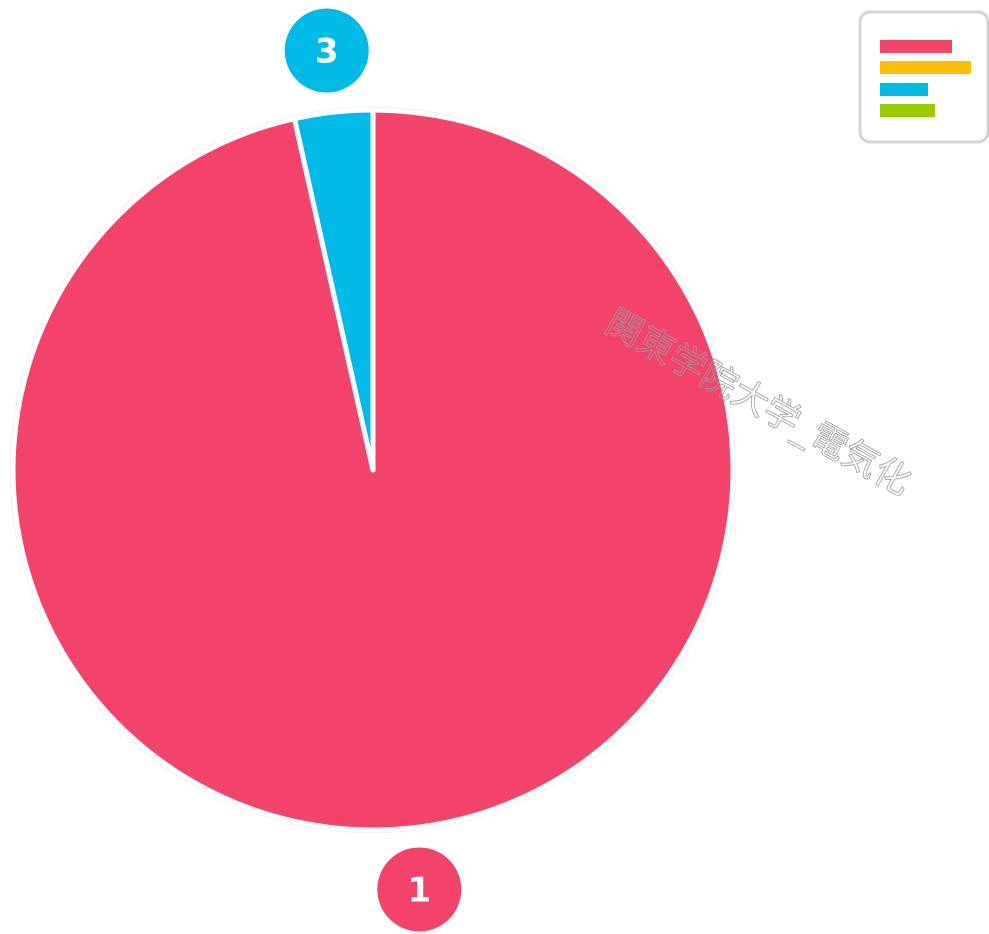 This screenshot has height=934, width=989. I want to click on slice-label: 3, so click(327, 52).